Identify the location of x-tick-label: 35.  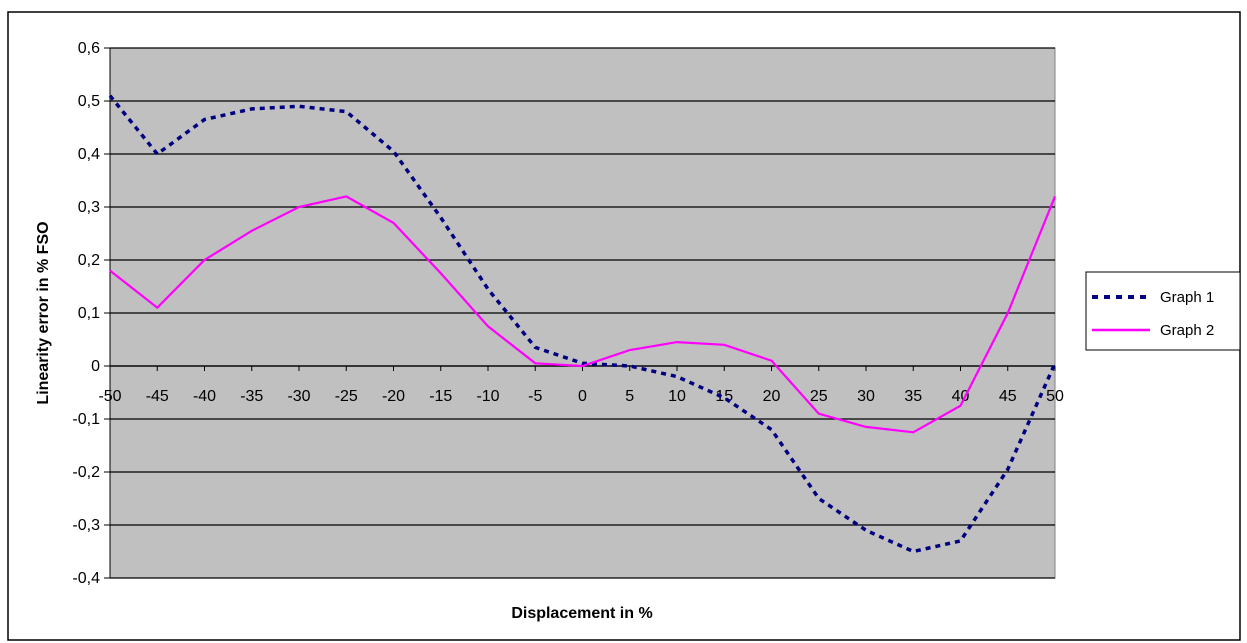
(913, 396).